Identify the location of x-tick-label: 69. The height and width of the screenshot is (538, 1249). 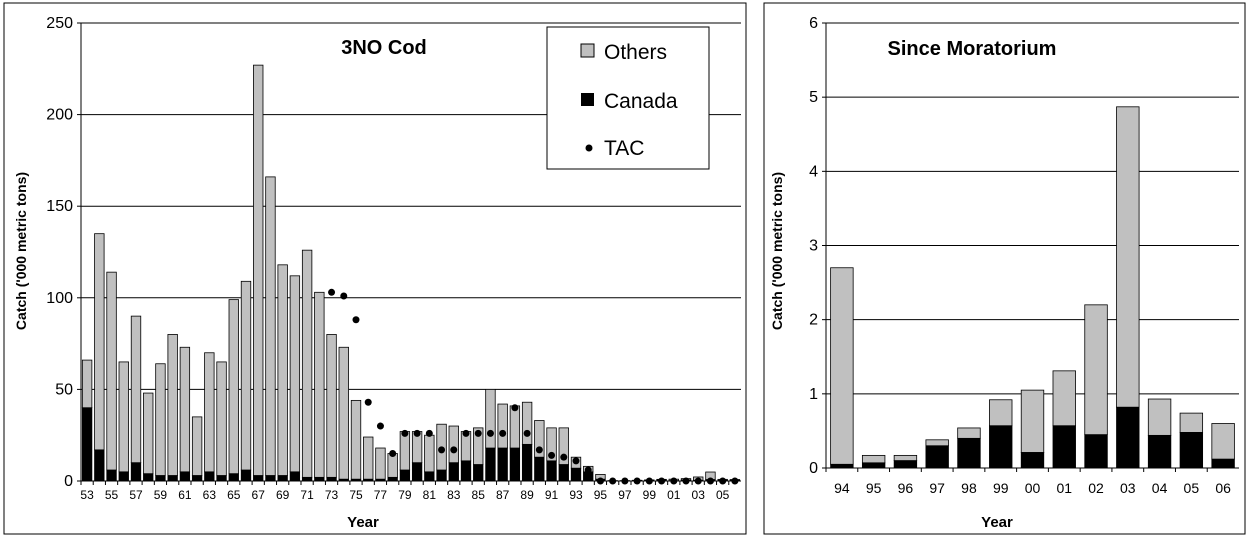
(283, 495).